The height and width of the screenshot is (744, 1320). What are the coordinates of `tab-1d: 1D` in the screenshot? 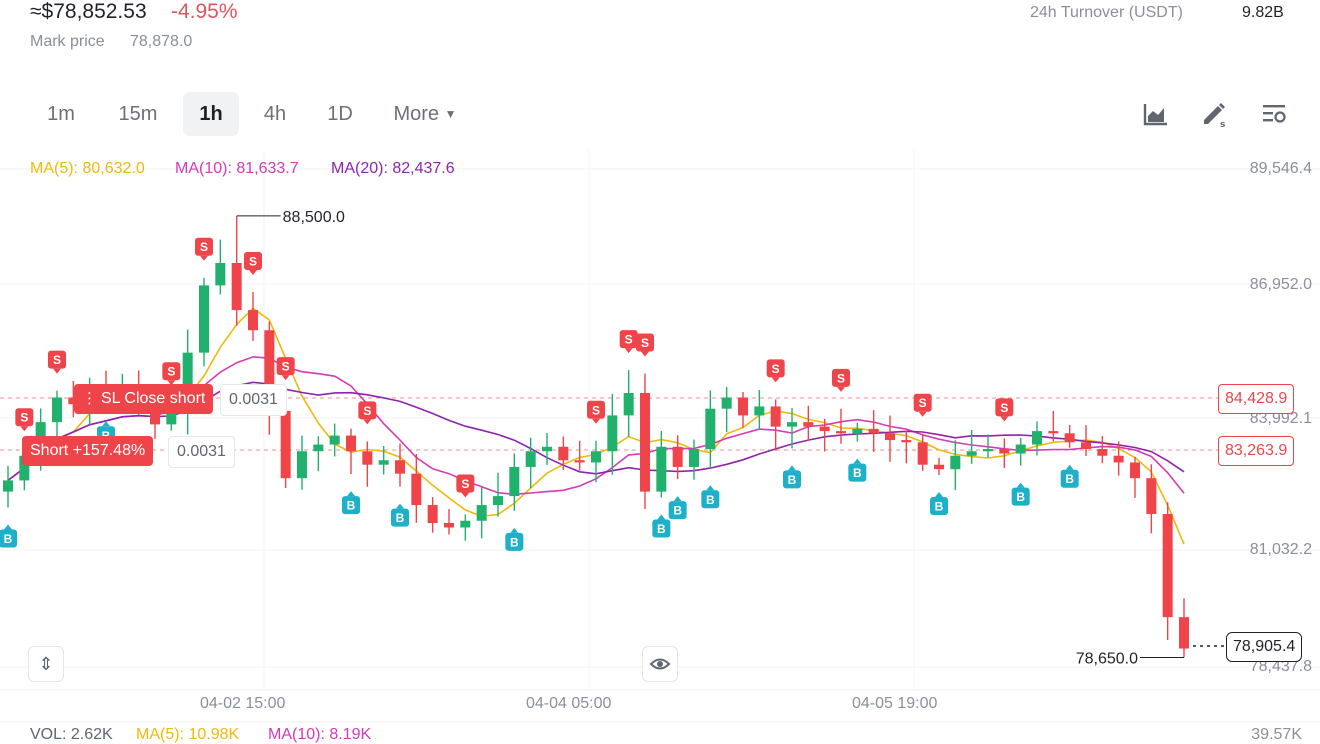 It's located at (340, 114).